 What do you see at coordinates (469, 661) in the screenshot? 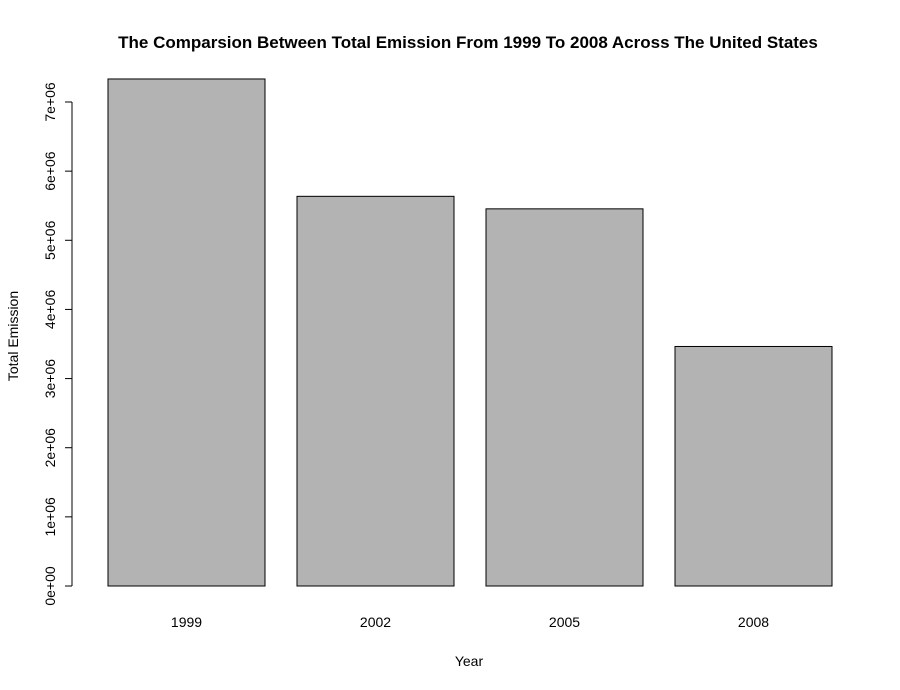
I see `x-axis-label: Year` at bounding box center [469, 661].